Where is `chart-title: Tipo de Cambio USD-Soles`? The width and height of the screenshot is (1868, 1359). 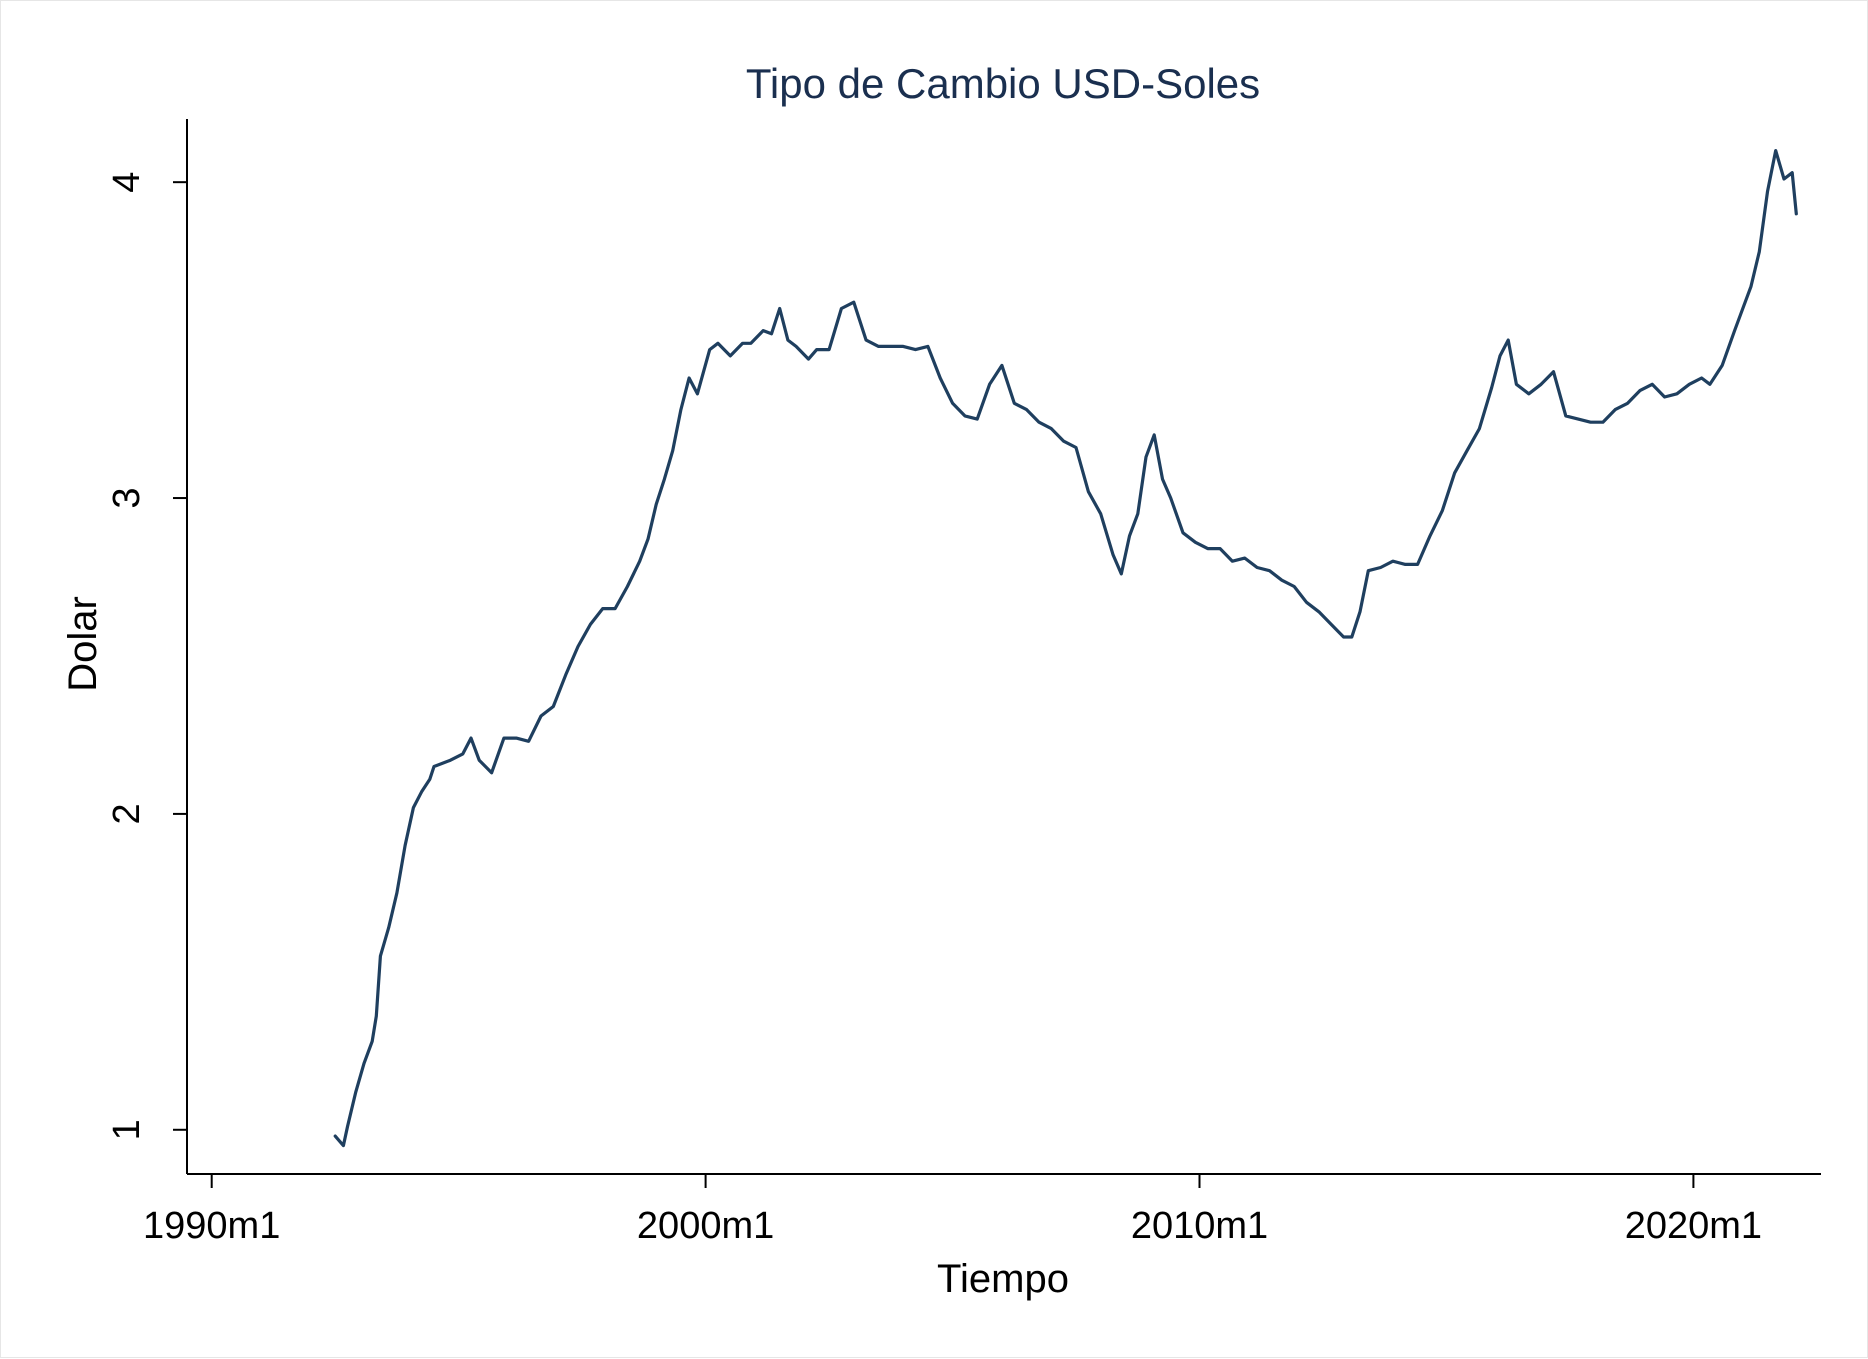 chart-title: Tipo de Cambio USD-Soles is located at coordinates (1003, 83).